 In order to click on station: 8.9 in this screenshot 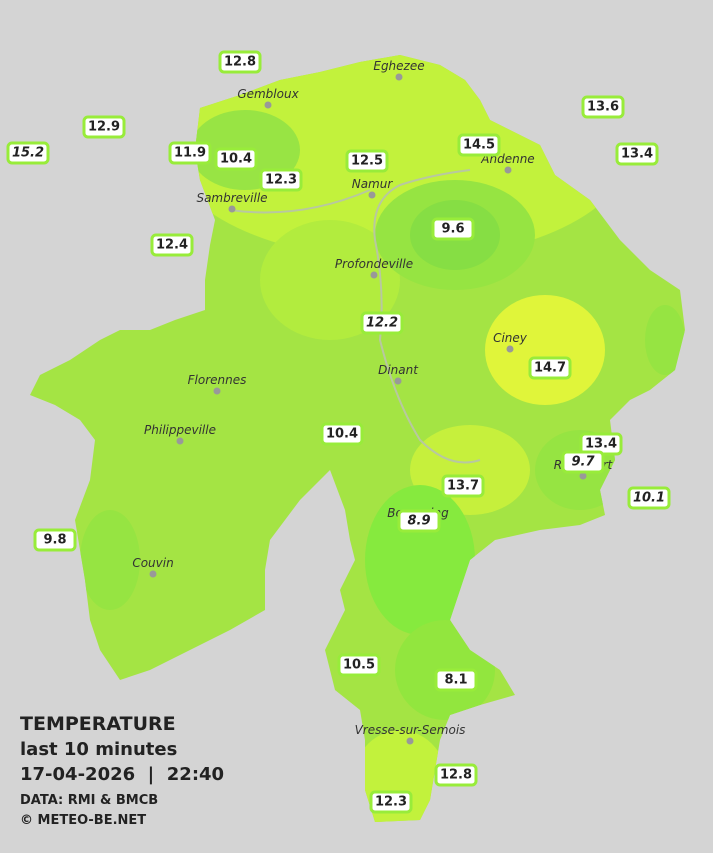, I will do `click(419, 521)`.